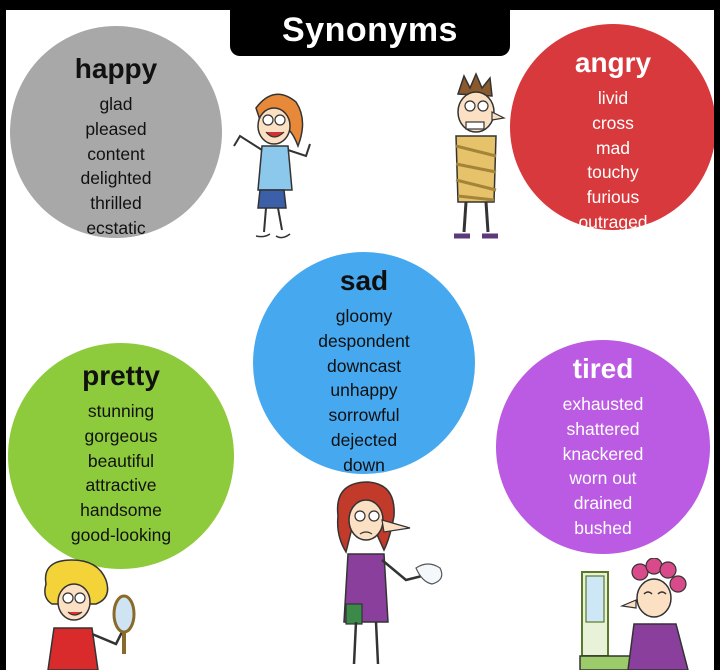 The width and height of the screenshot is (720, 670). Describe the element at coordinates (480, 155) in the screenshot. I see `taped-angry-man-illustration` at that location.